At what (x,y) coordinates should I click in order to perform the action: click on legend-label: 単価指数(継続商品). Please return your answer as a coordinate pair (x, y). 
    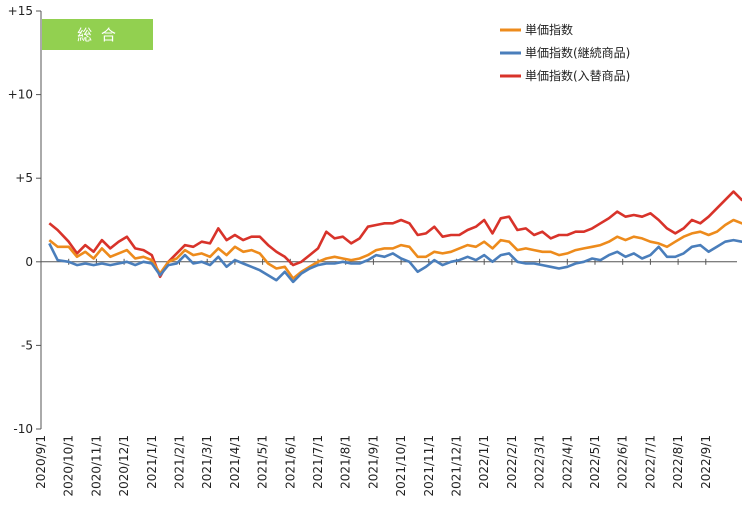
    Looking at the image, I should click on (577, 52).